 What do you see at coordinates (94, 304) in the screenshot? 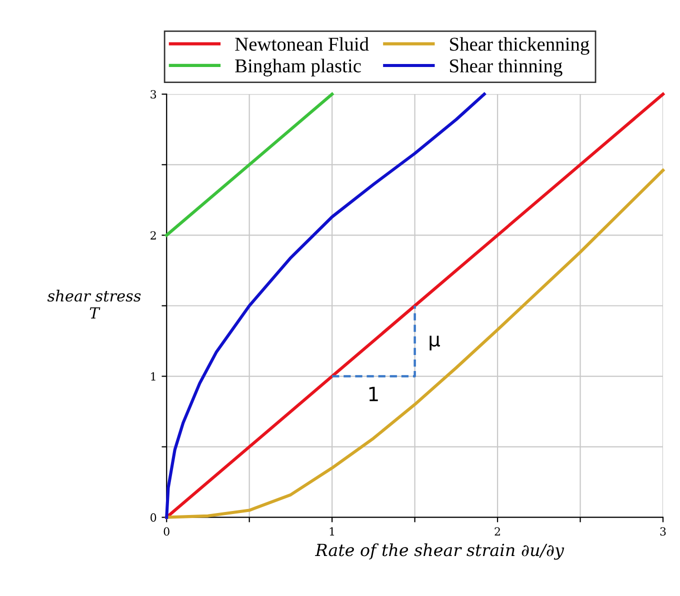
I see `y-axis-title: shear stress T` at bounding box center [94, 304].